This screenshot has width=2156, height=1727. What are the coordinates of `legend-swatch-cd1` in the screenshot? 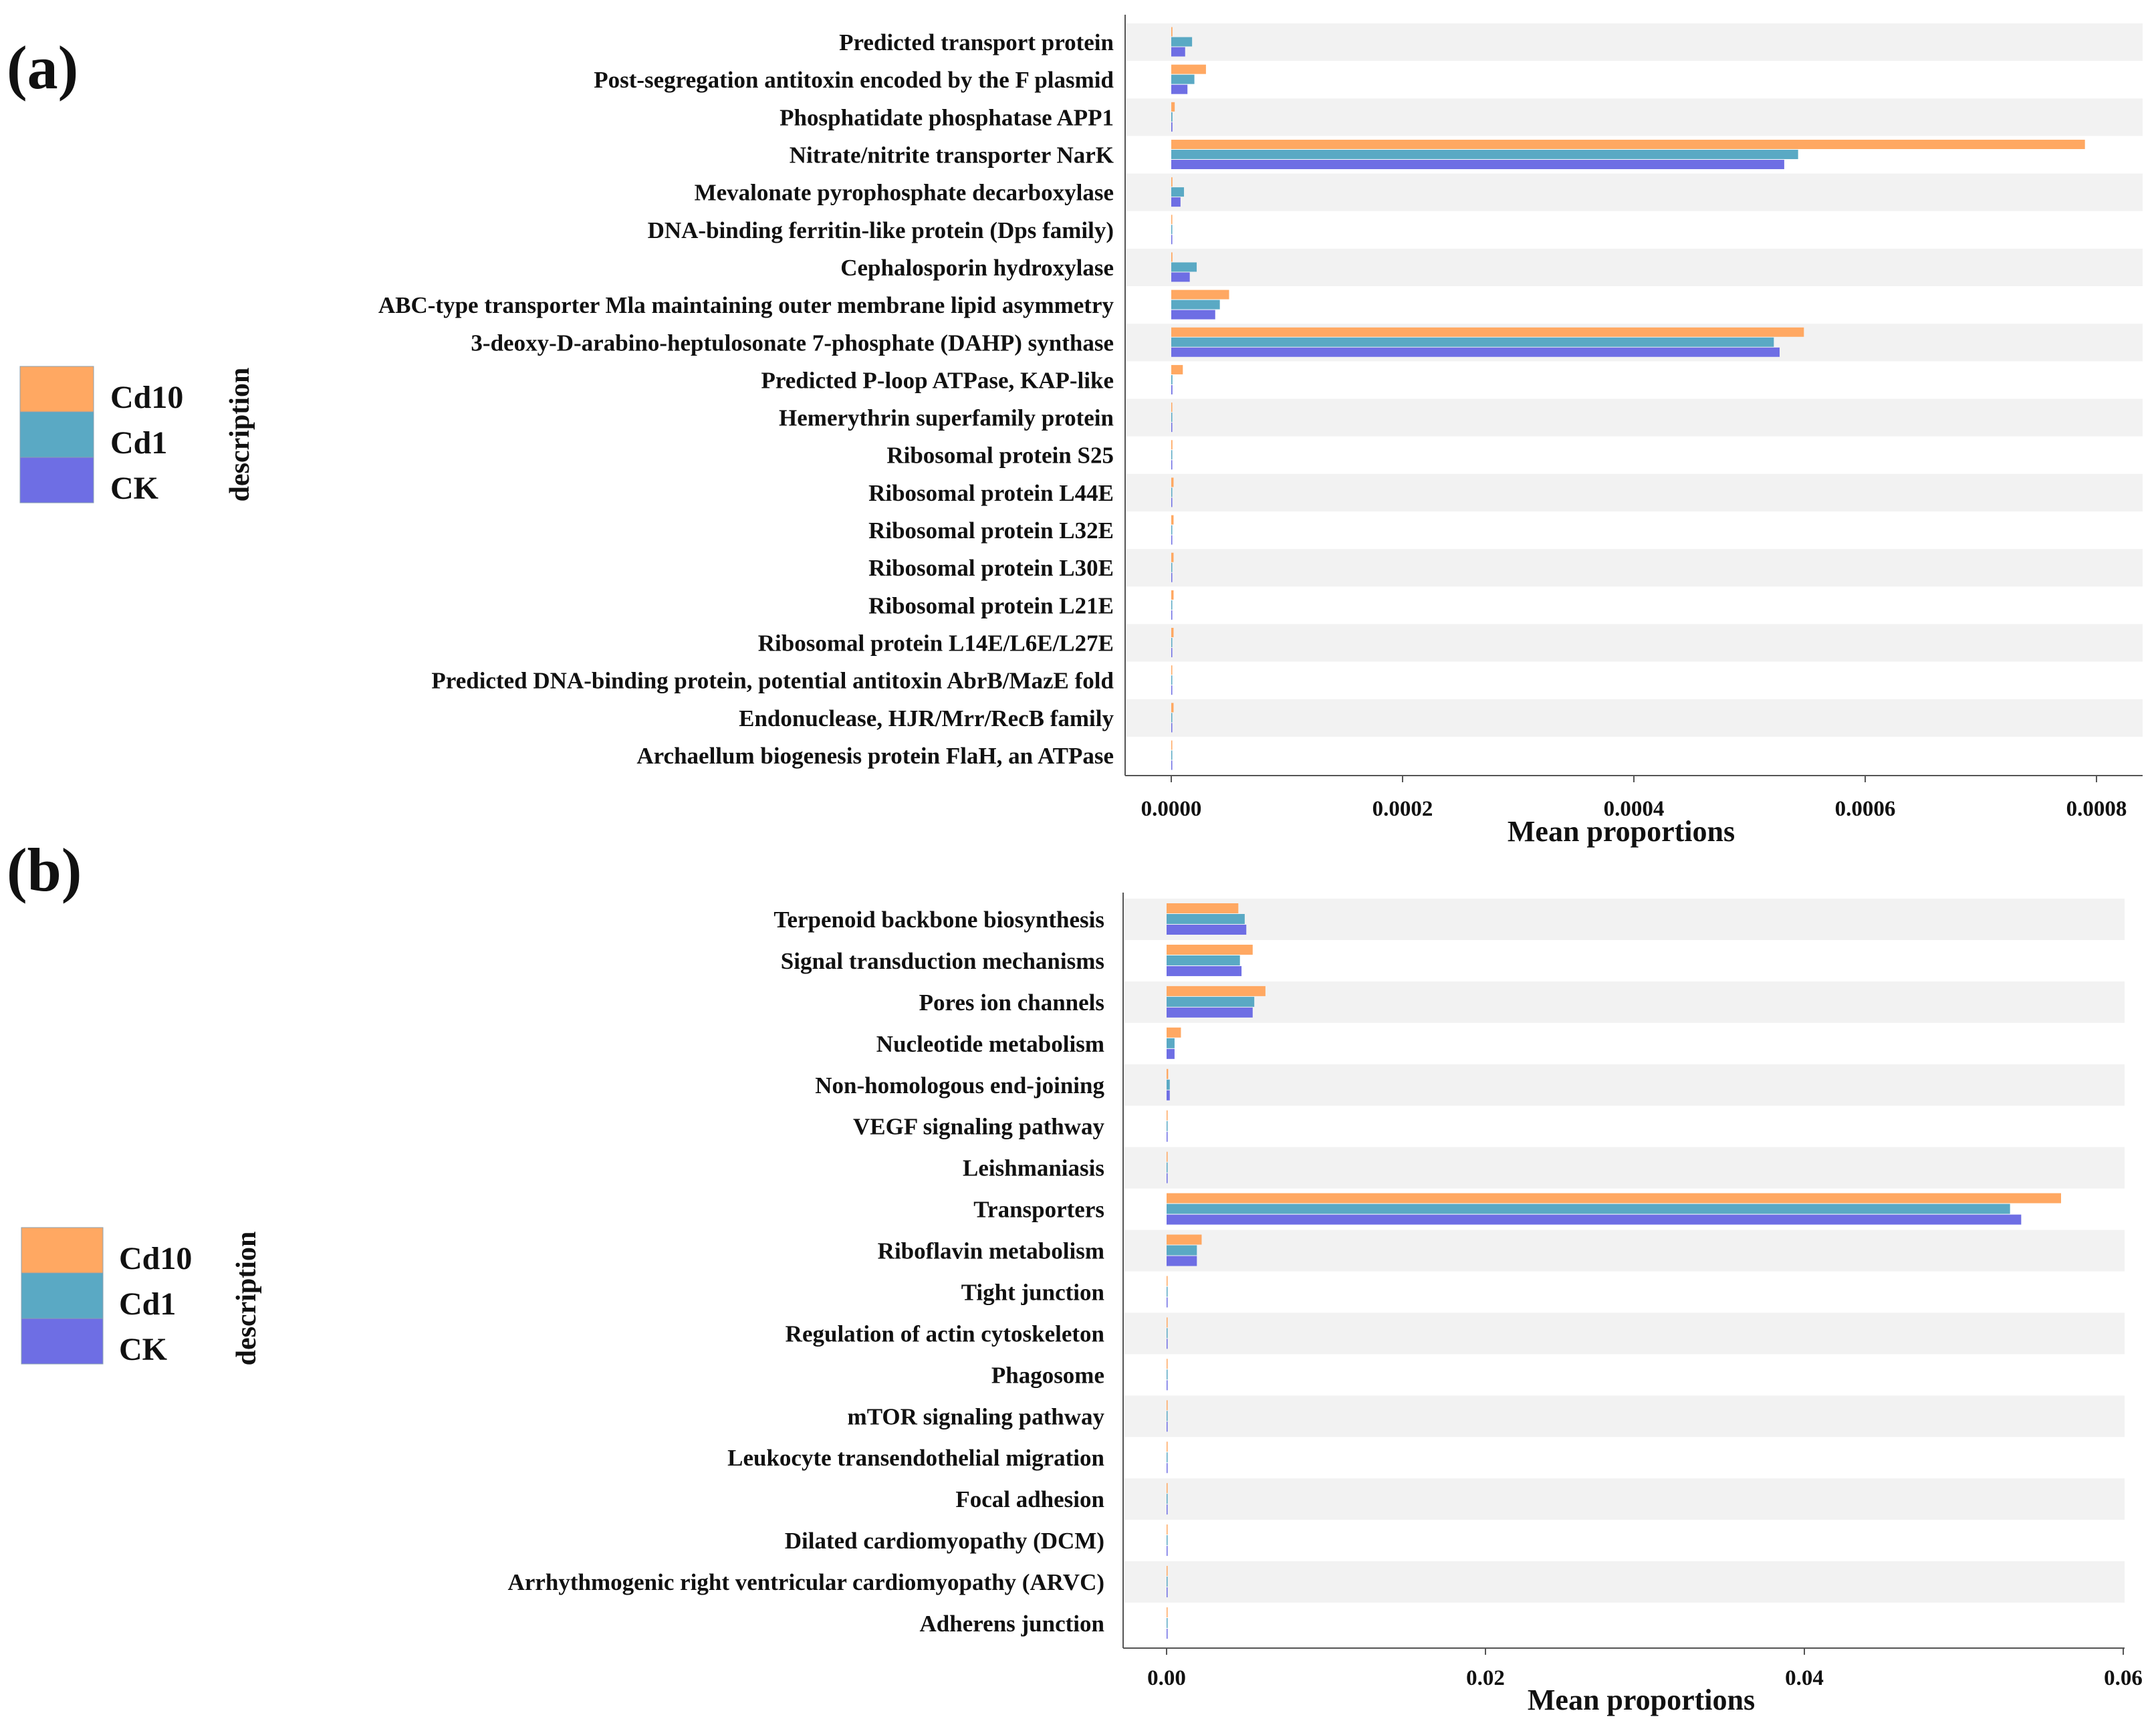 It's located at (62, 1295).